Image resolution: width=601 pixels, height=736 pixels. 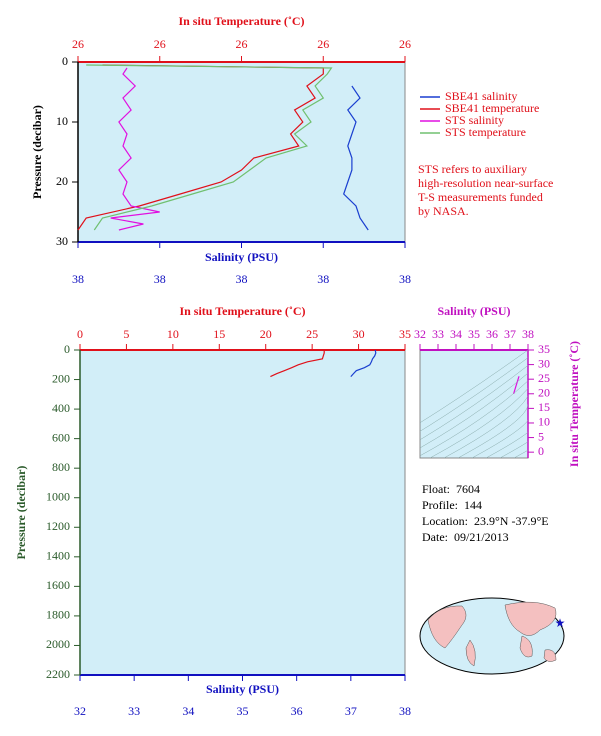 What do you see at coordinates (485, 183) in the screenshot?
I see `annotation: high-resolution near-surface` at bounding box center [485, 183].